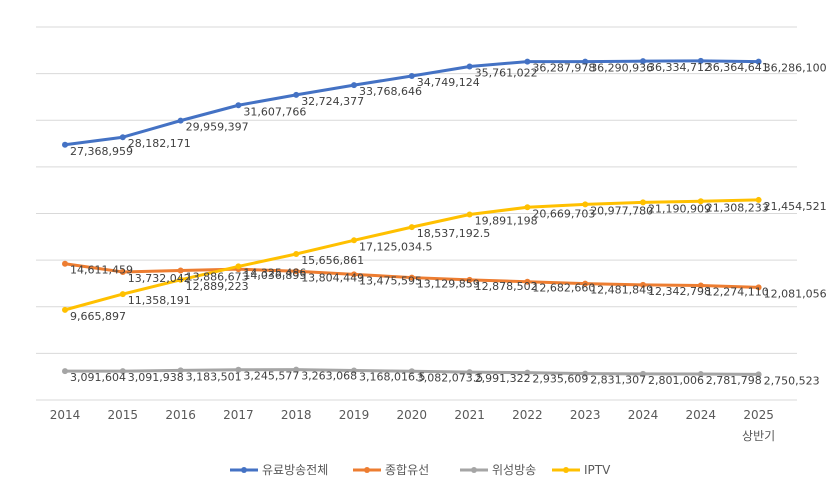 This screenshot has height=500, width=828. What do you see at coordinates (98, 377) in the screenshot?
I see `data-label: 3,091,604` at bounding box center [98, 377].